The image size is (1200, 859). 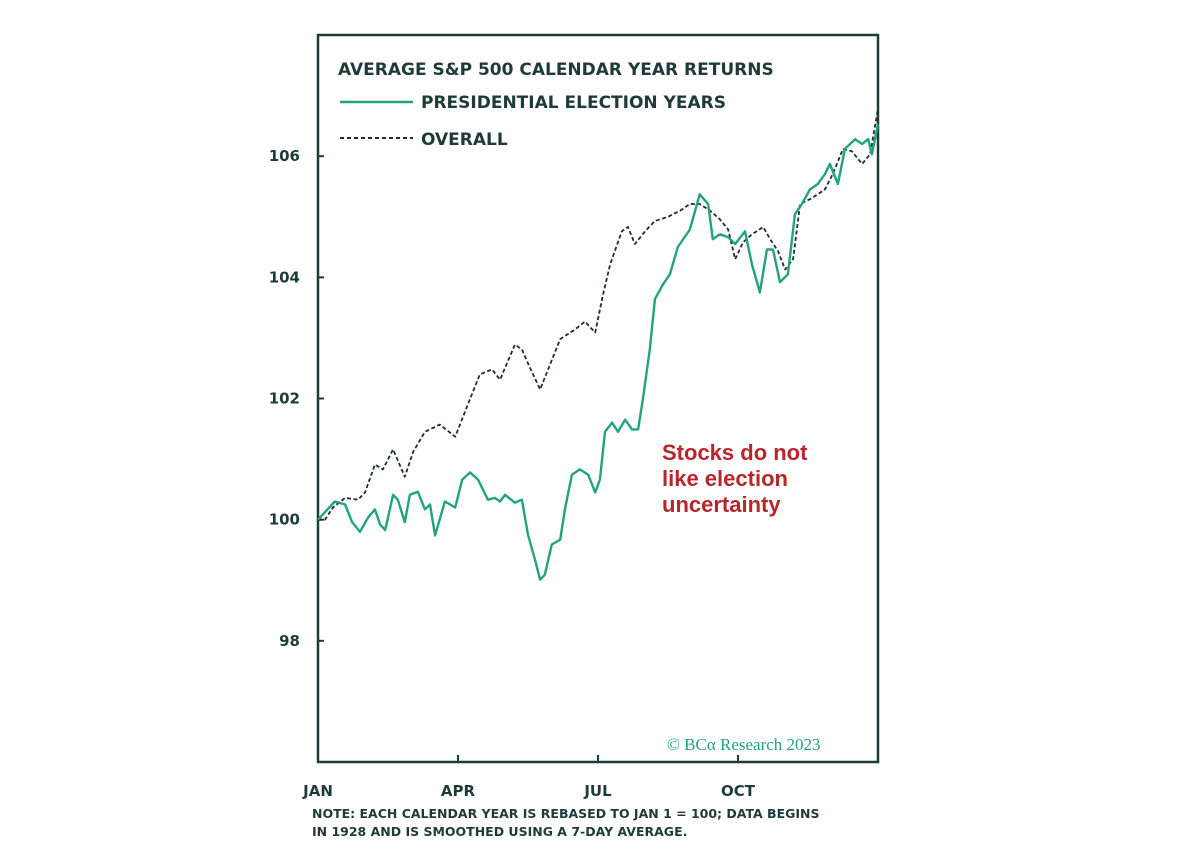 What do you see at coordinates (721, 504) in the screenshot?
I see `annotation-line-3: uncertainty` at bounding box center [721, 504].